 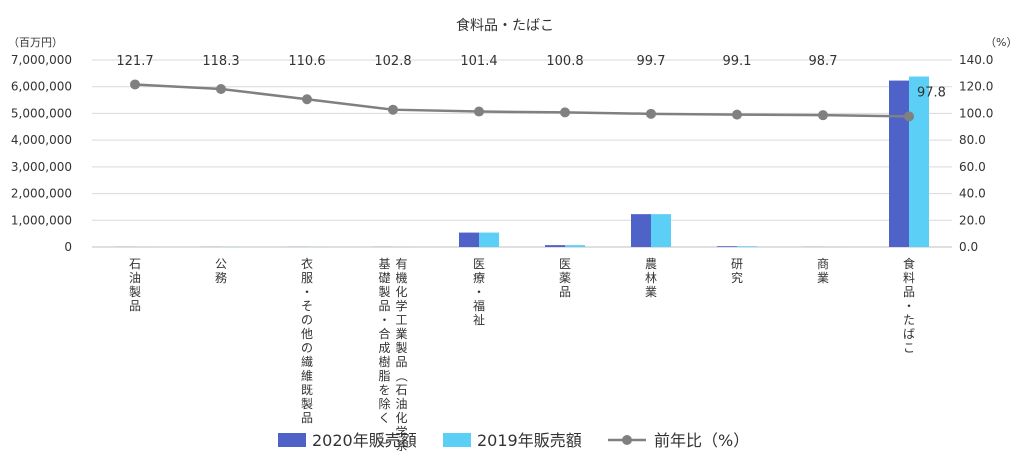 I want to click on category-char: 機, so click(x=401, y=277).